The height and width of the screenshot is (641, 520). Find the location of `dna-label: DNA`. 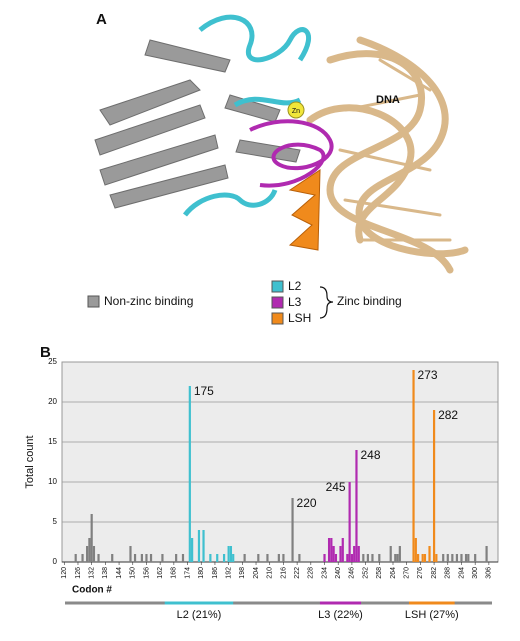

dna-label: DNA is located at coordinates (388, 100).